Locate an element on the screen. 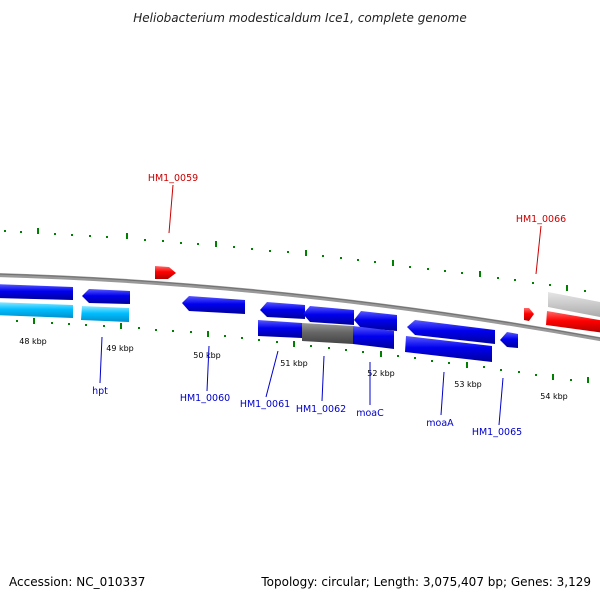 The image size is (600, 605). gene-HM1_0066-arrow is located at coordinates (573, 322).